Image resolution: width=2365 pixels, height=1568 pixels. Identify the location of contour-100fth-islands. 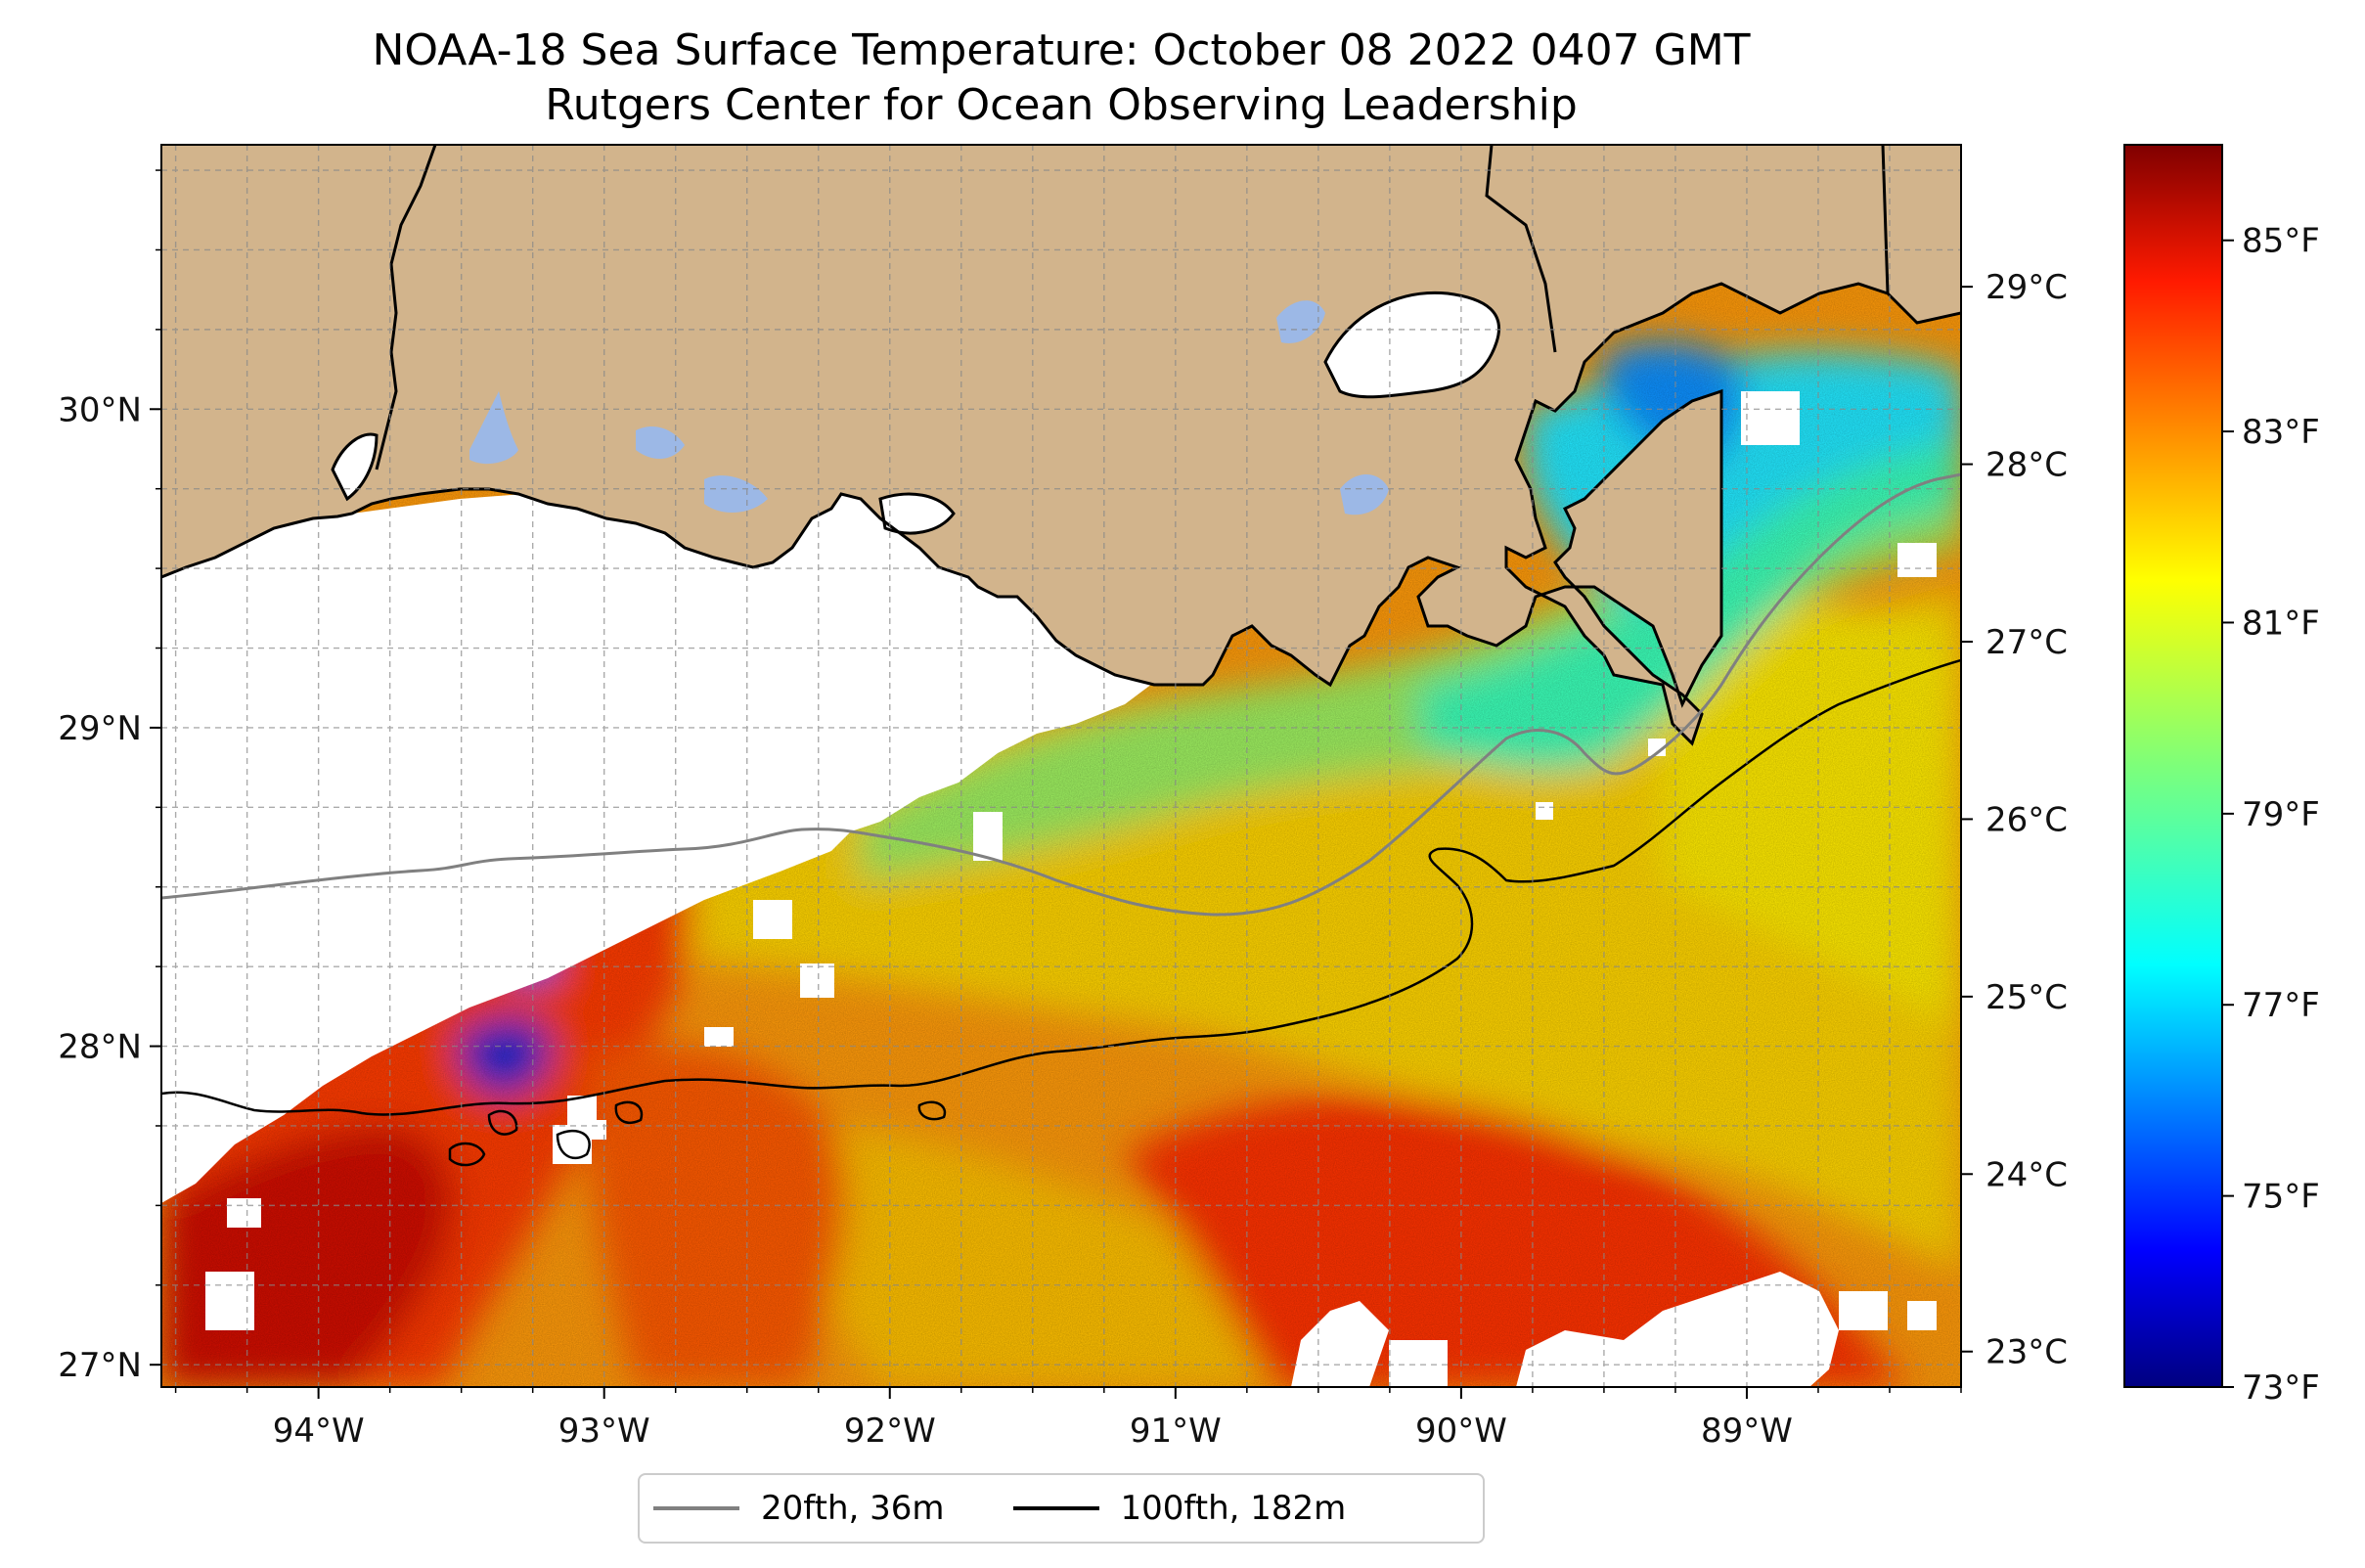
(697, 1133).